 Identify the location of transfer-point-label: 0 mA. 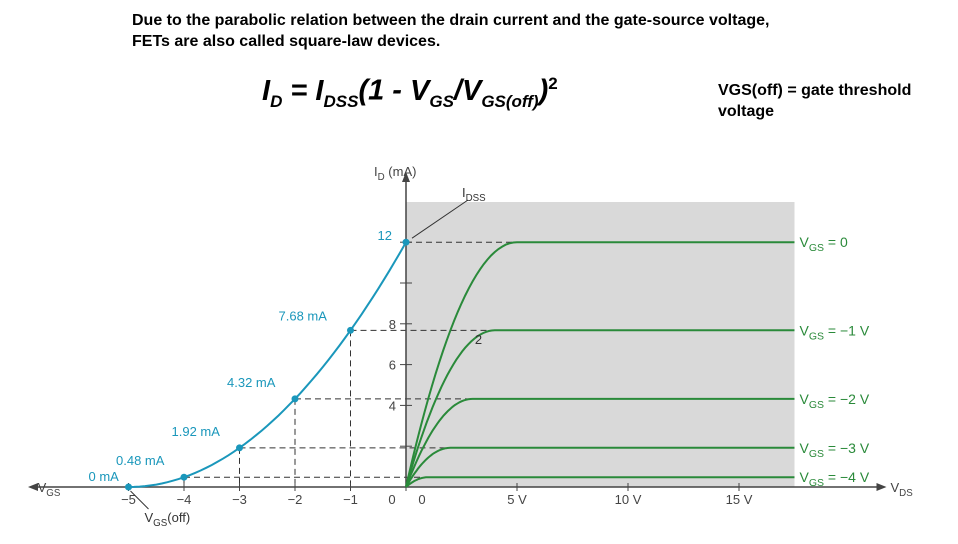
(104, 476).